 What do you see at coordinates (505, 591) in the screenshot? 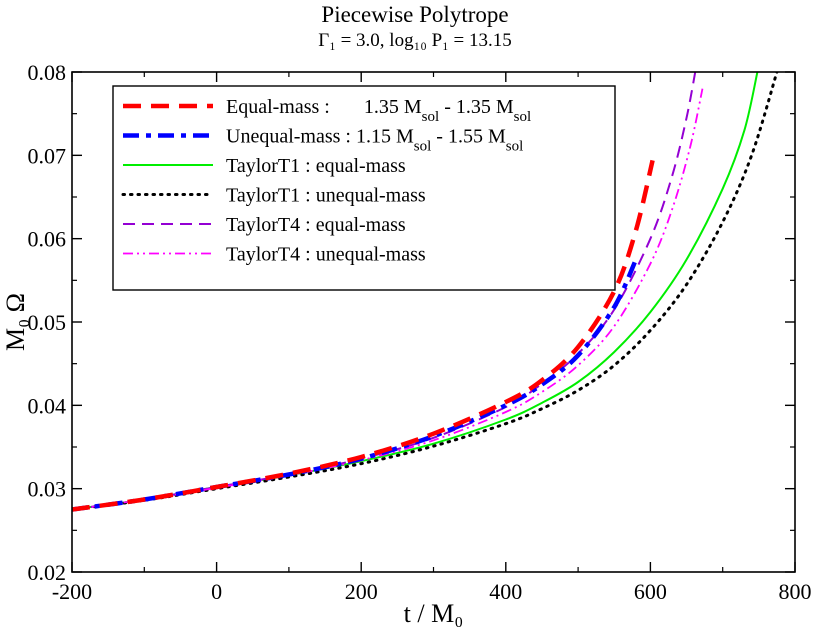
I see `x-tick-label: 400` at bounding box center [505, 591].